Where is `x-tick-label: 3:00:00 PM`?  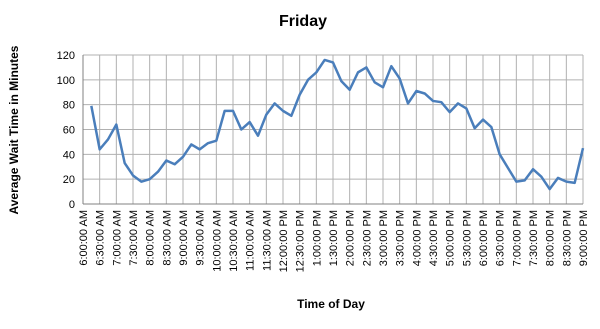
x-tick-label: 3:00:00 PM is located at coordinates (384, 238).